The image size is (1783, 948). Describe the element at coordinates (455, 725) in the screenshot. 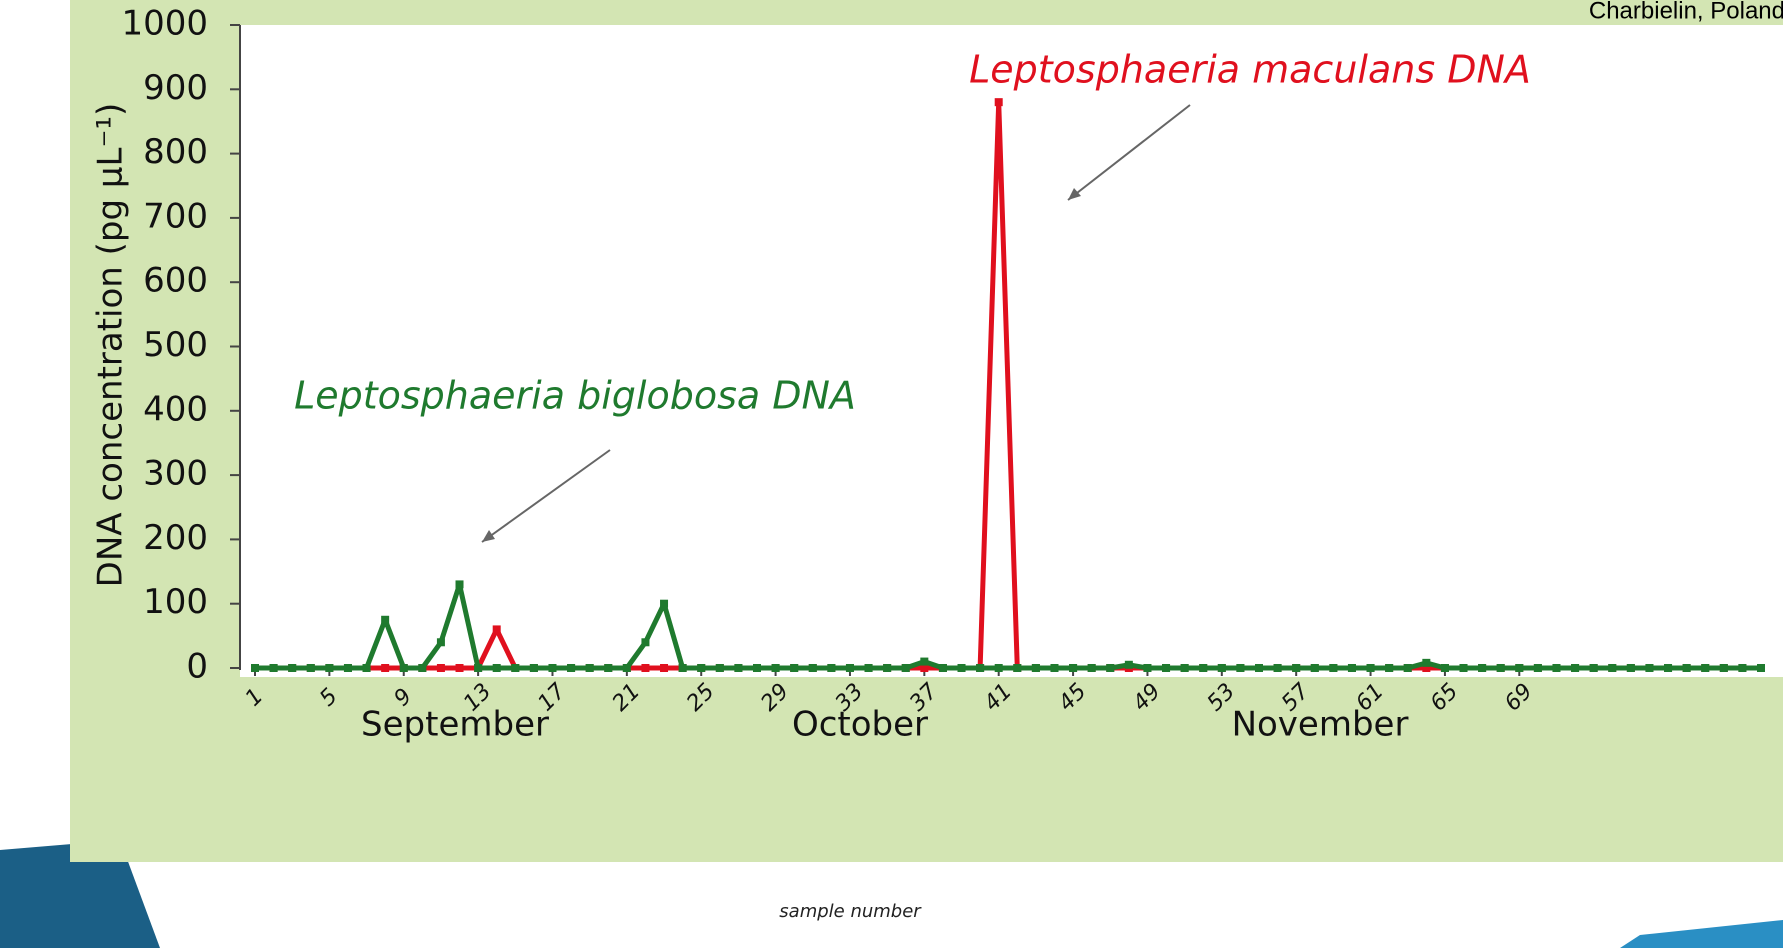

I see `month-label: September` at that location.